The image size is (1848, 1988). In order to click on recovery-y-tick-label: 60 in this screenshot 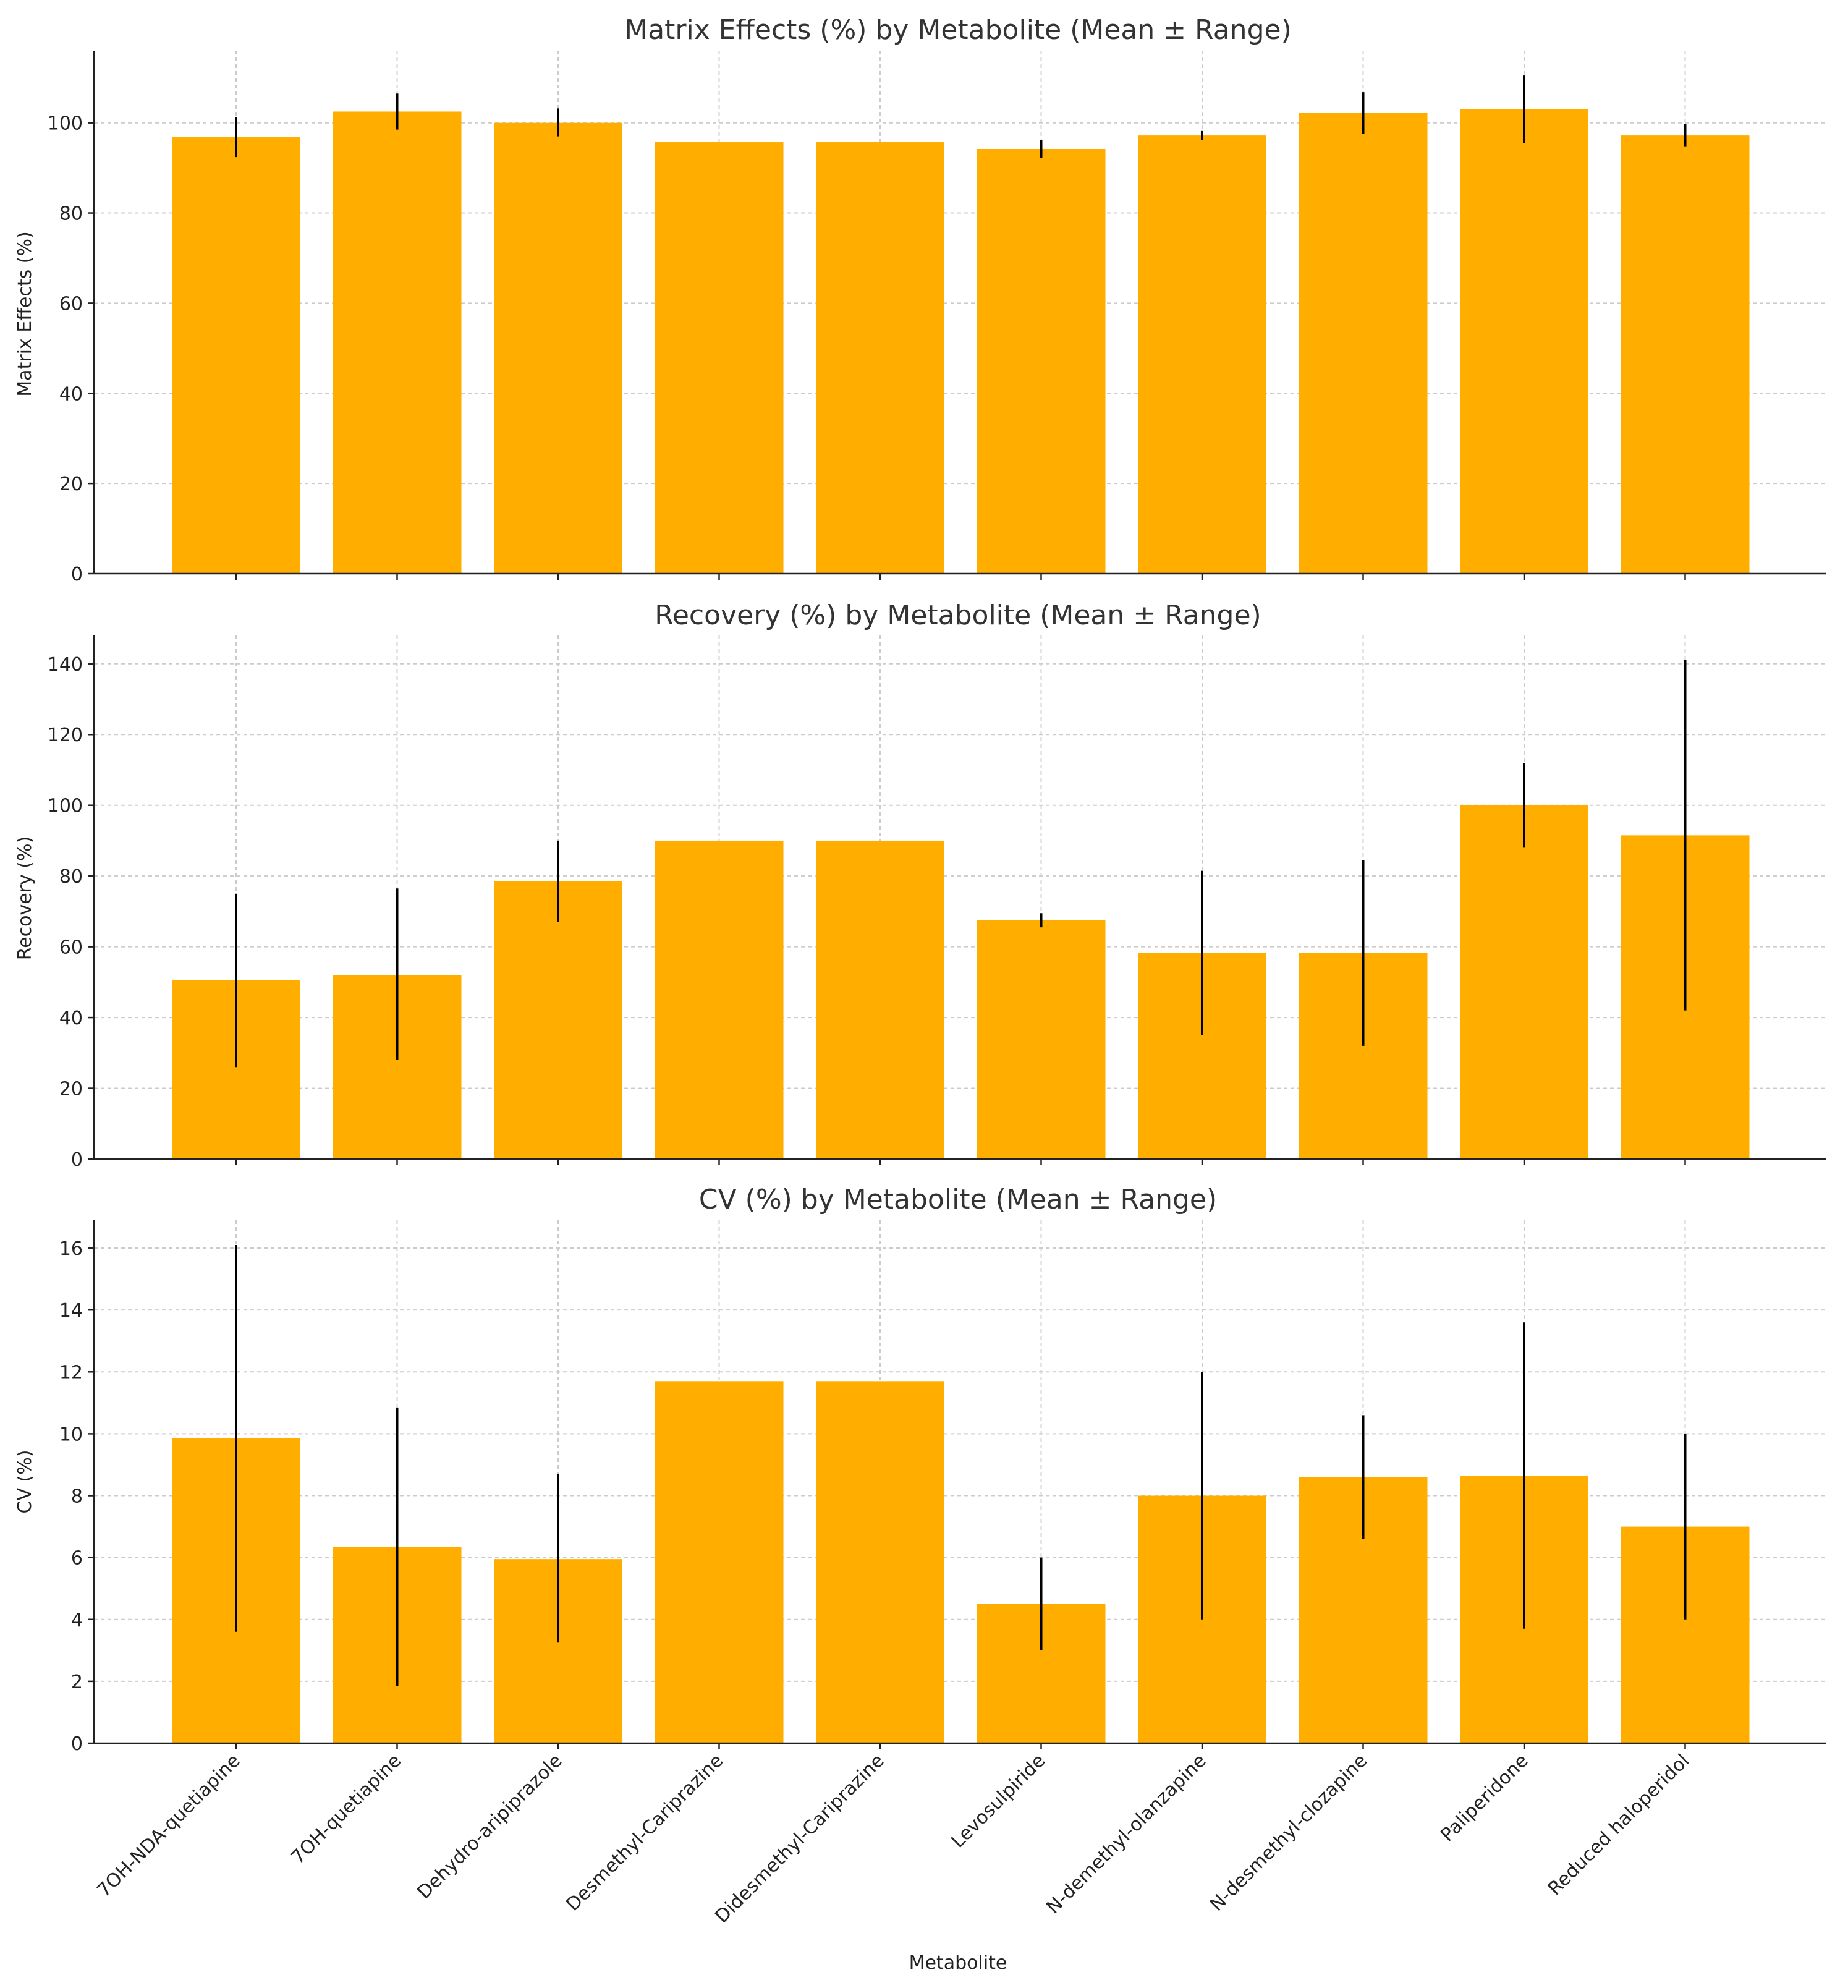, I will do `click(71, 948)`.